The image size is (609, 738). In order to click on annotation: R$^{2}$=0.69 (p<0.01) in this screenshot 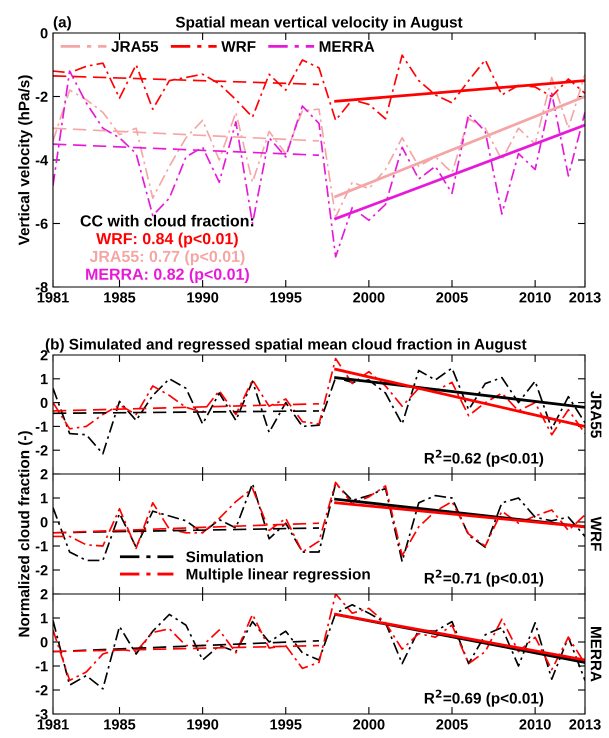, I will do `click(484, 698)`.